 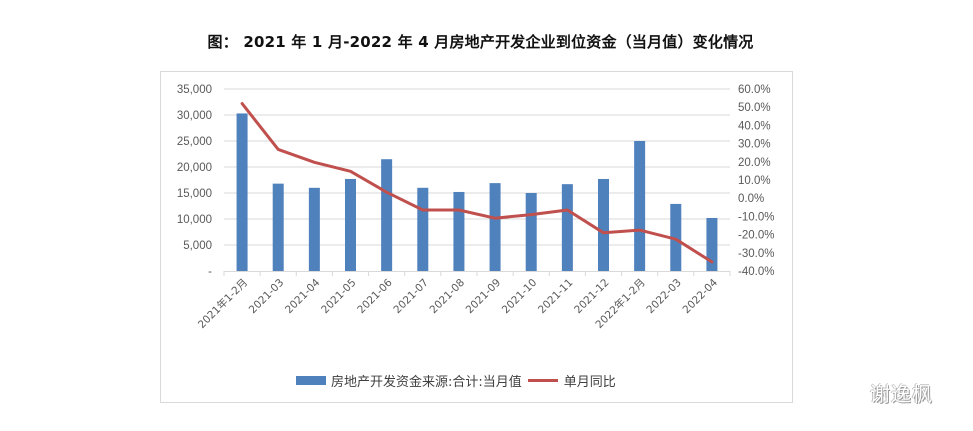 I want to click on category-label: 2021-08, so click(x=448, y=297).